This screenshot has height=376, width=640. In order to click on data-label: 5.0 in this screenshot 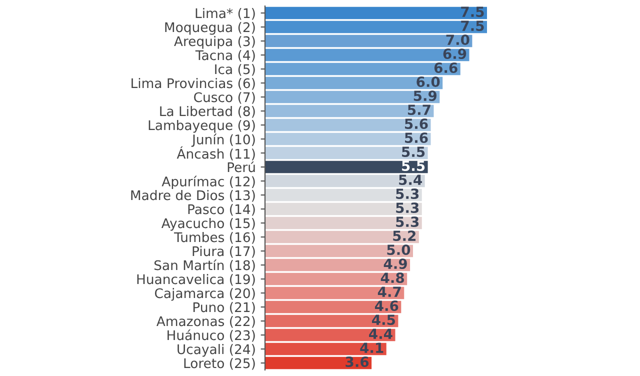, I will do `click(398, 250)`.